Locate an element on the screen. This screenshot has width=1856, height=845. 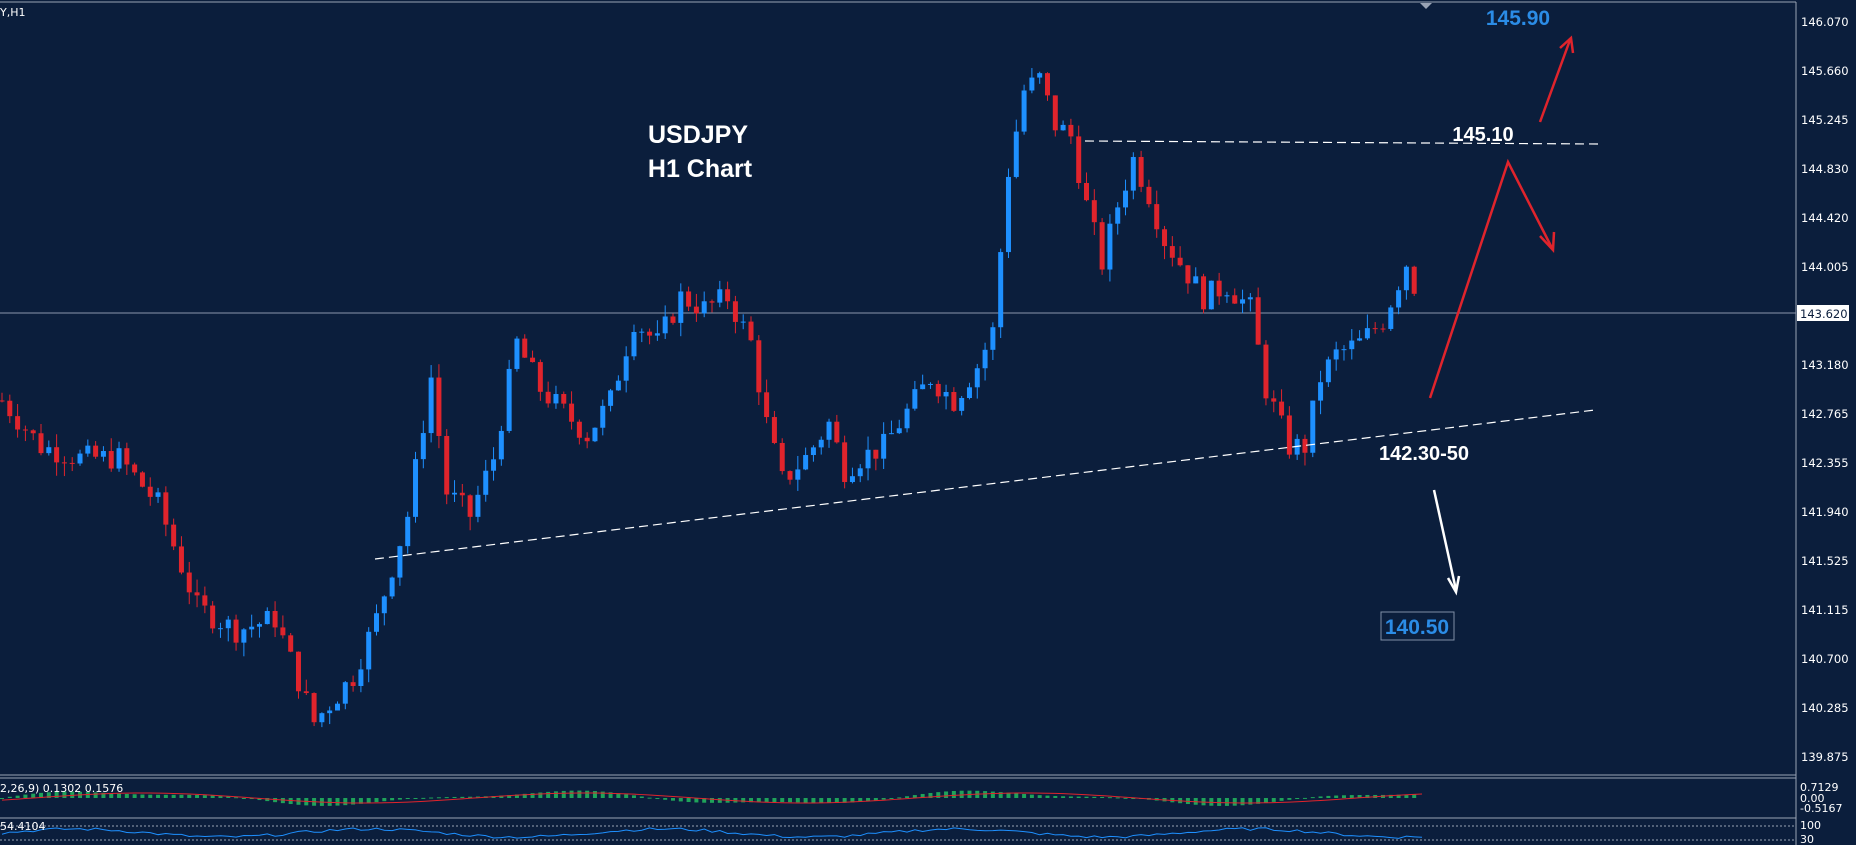
current-price-tag is located at coordinates (1823, 313).